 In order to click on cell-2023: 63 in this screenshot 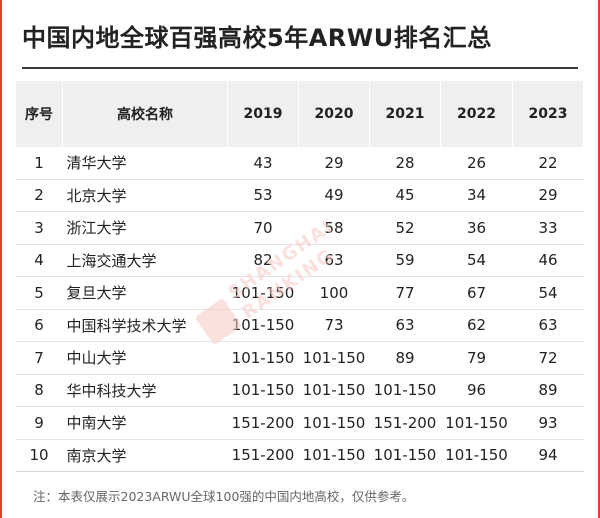, I will do `click(548, 325)`.